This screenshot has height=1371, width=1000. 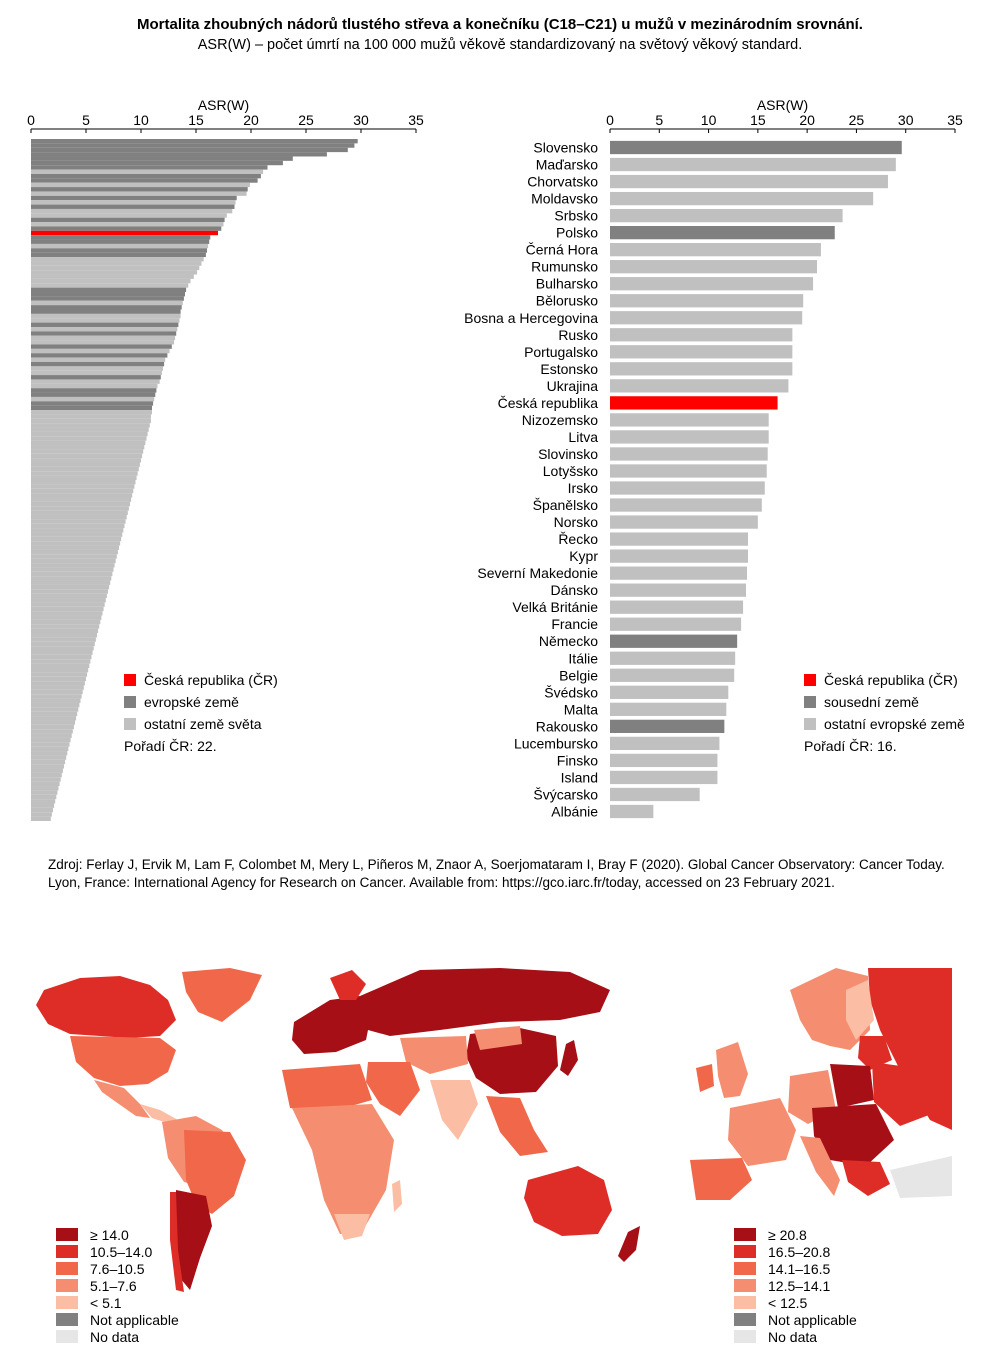 I want to click on x-tick-label: 15, so click(x=758, y=120).